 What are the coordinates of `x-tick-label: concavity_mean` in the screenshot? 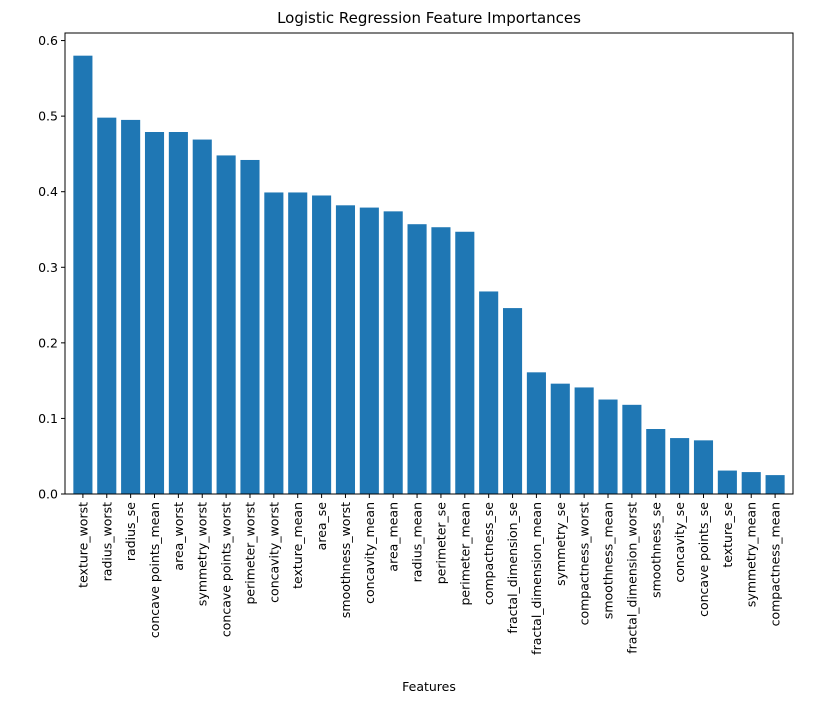 It's located at (369, 553).